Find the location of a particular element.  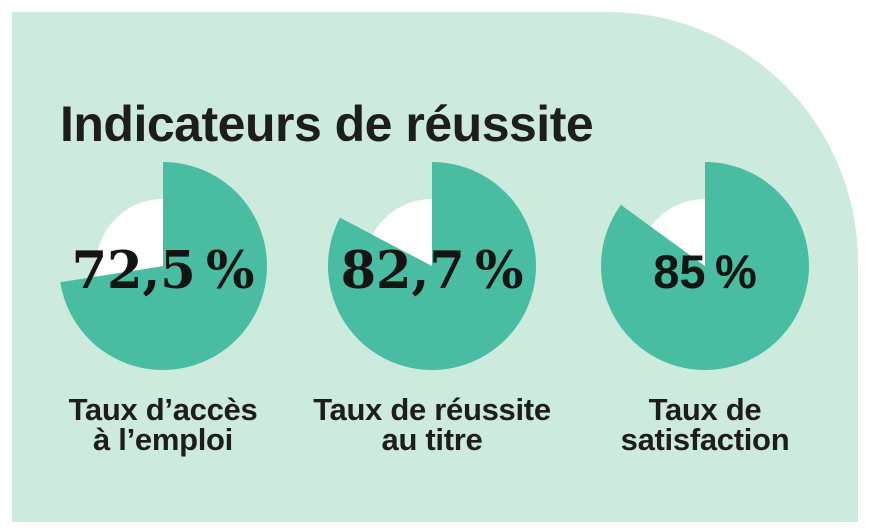

pie-label: Taux de réussite au titre is located at coordinates (432, 424).